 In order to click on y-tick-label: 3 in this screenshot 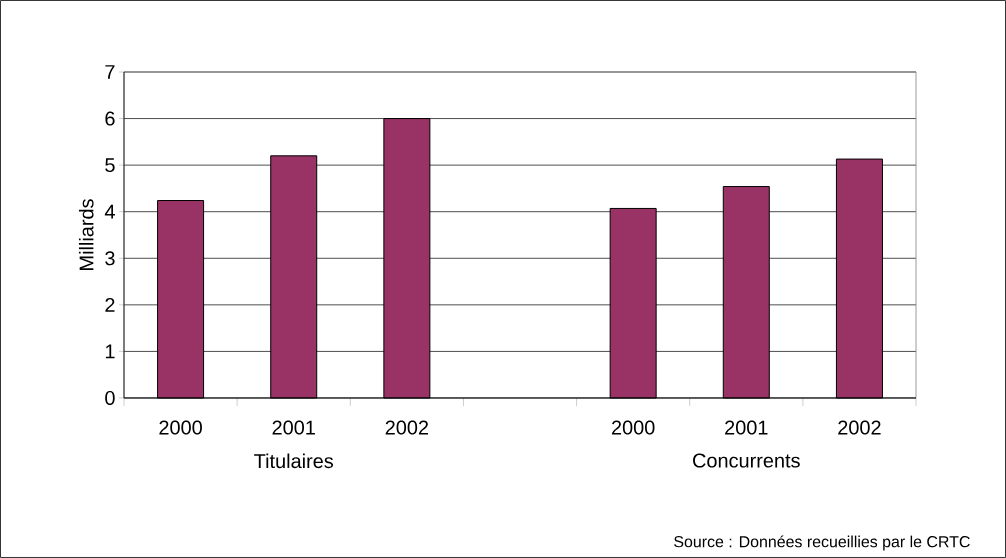, I will do `click(110, 258)`.